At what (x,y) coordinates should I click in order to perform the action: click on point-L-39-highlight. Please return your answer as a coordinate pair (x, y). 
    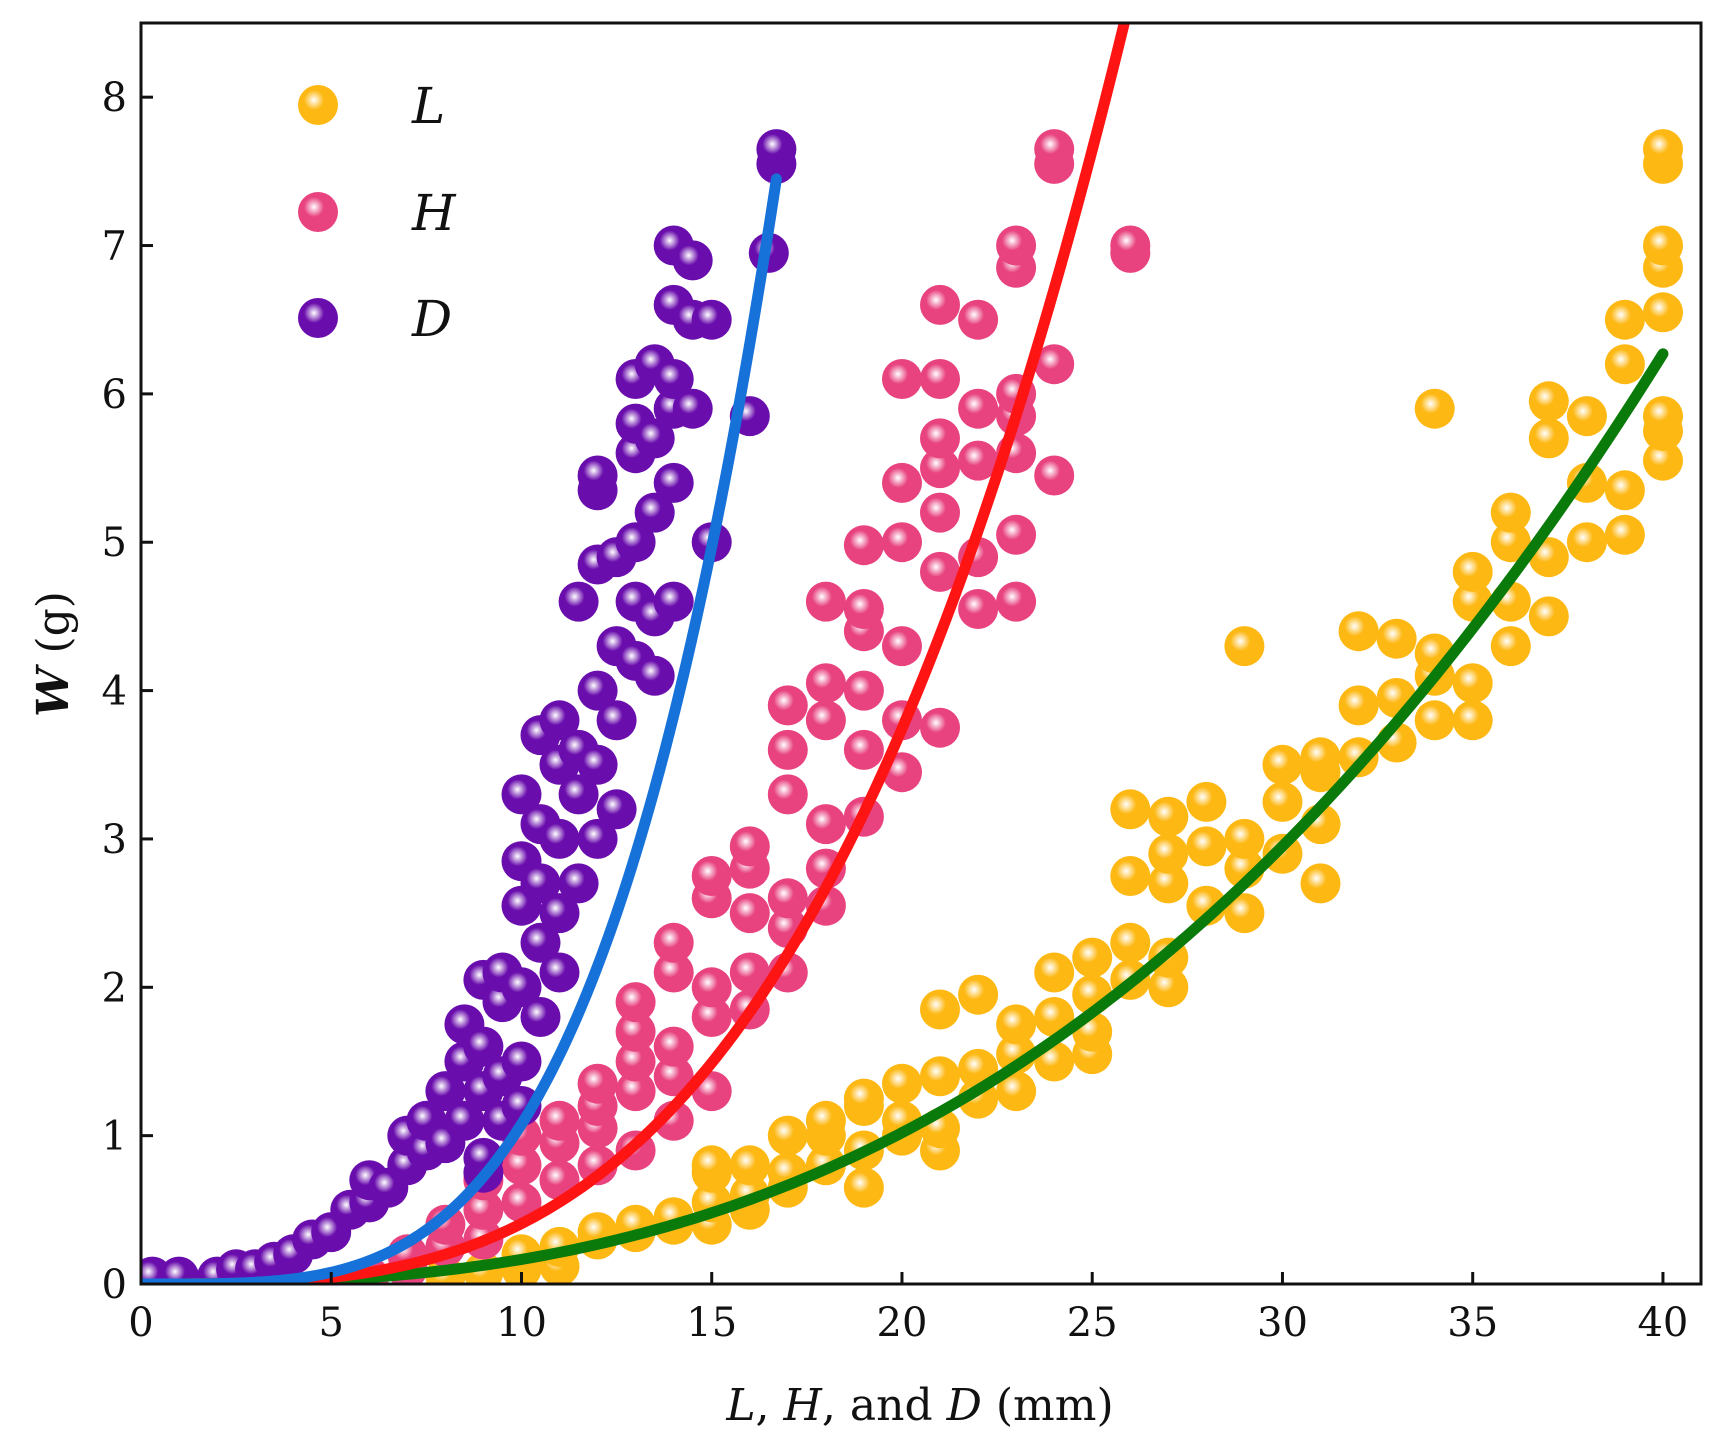
    Looking at the image, I should click on (1012, 1086).